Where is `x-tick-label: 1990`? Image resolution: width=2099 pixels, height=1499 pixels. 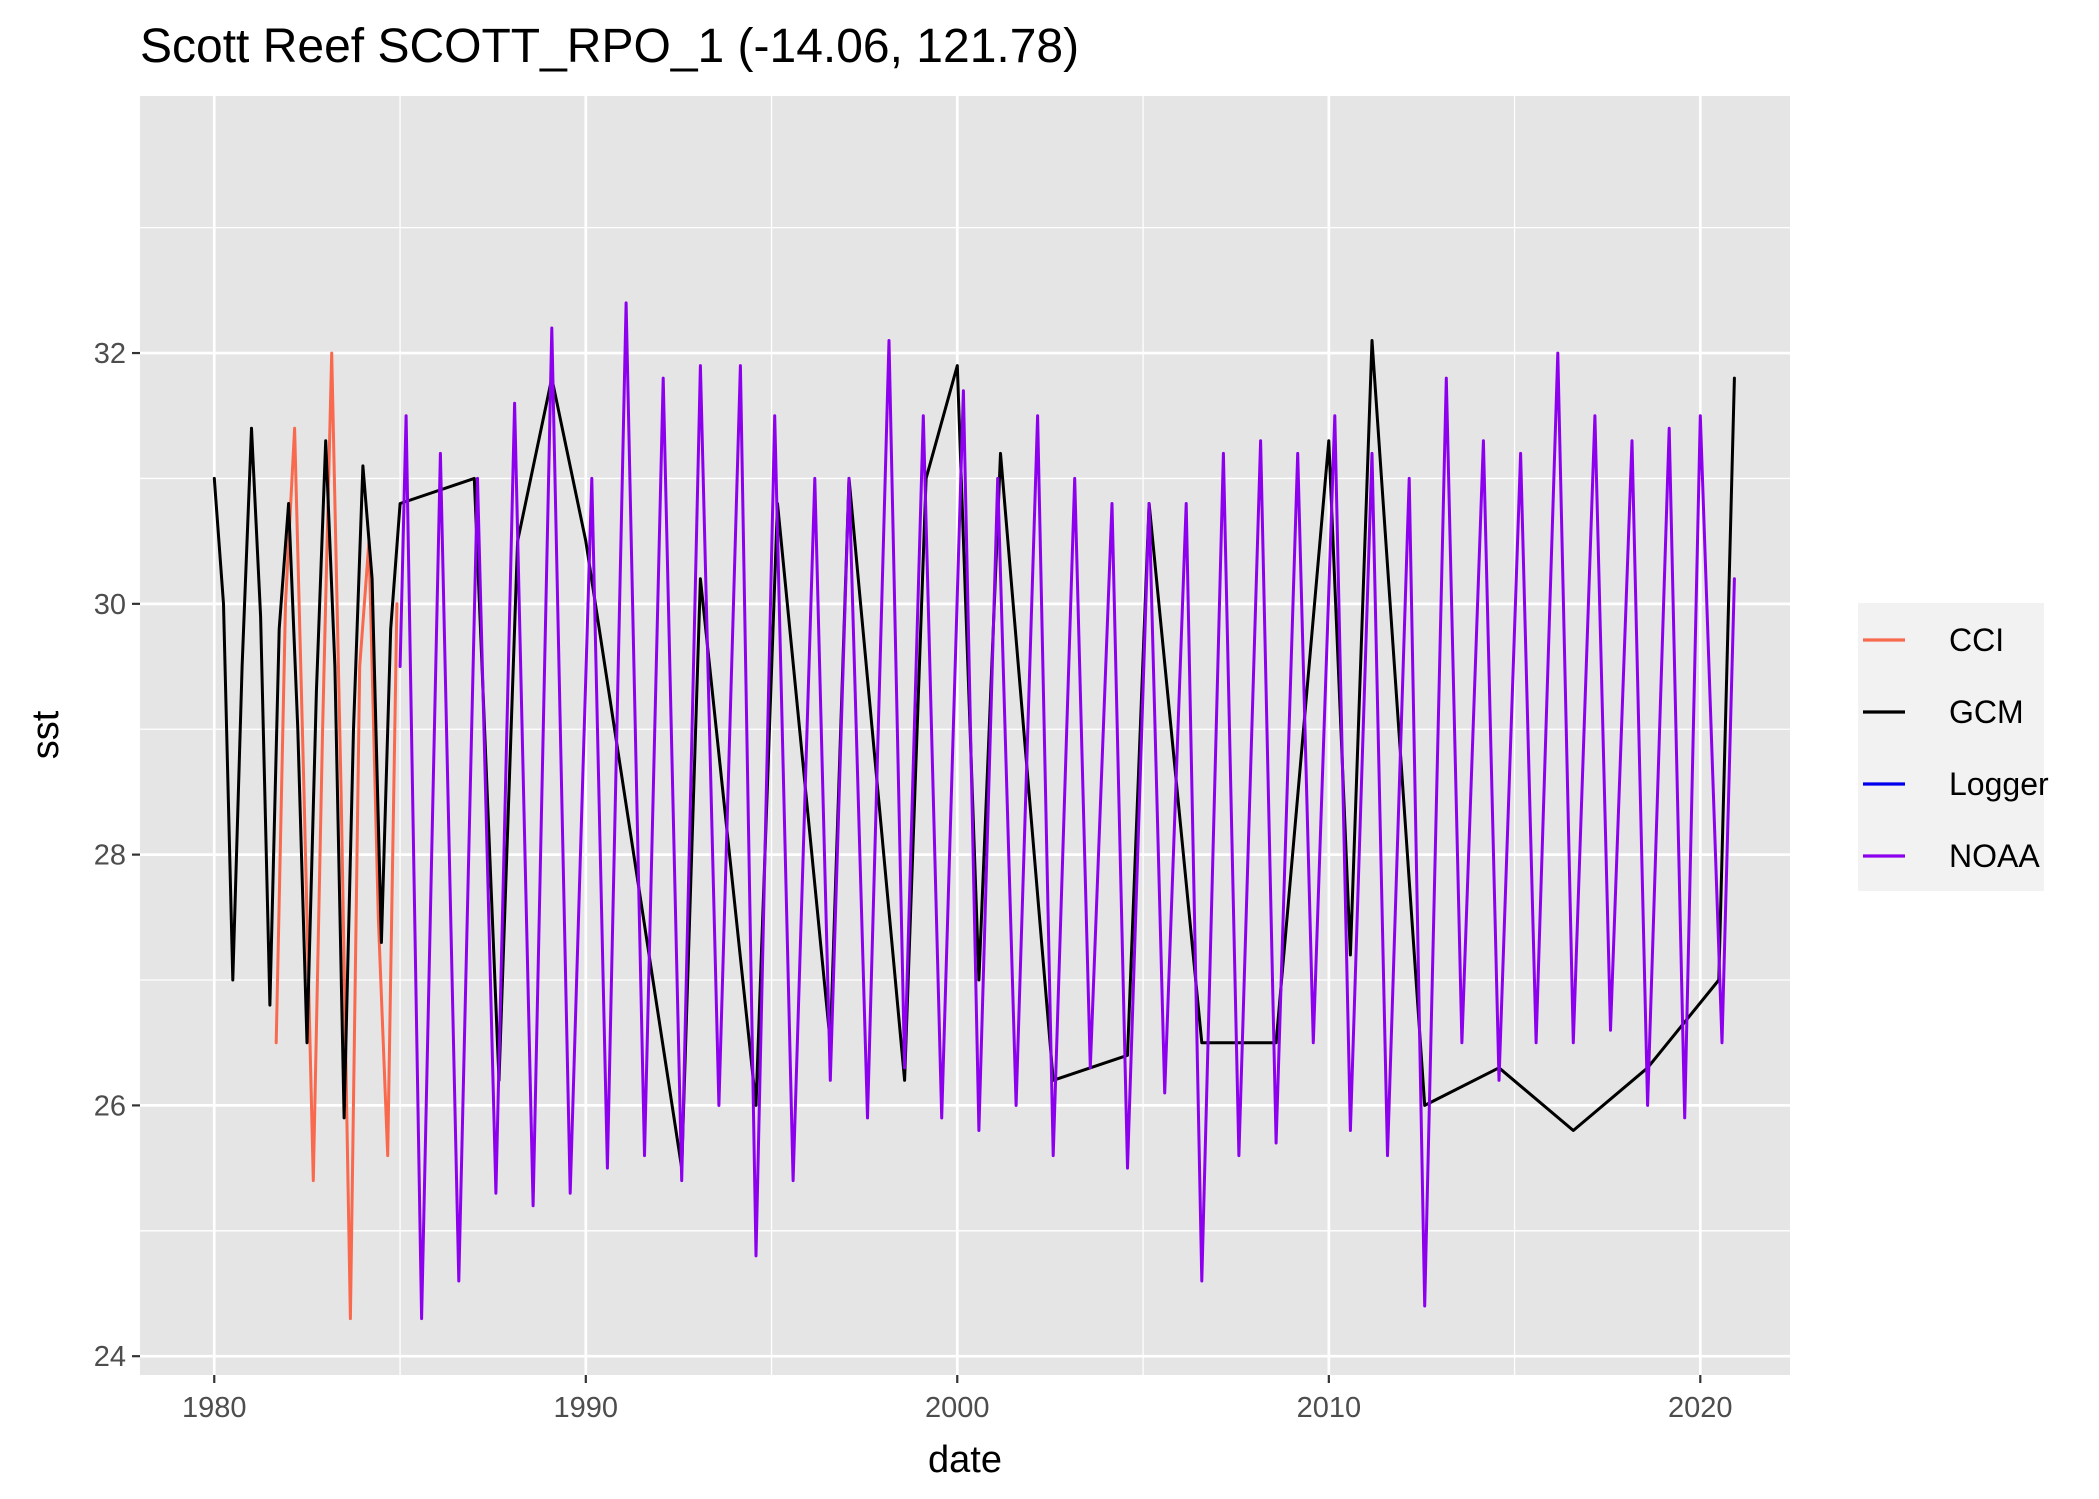 x-tick-label: 1990 is located at coordinates (586, 1408).